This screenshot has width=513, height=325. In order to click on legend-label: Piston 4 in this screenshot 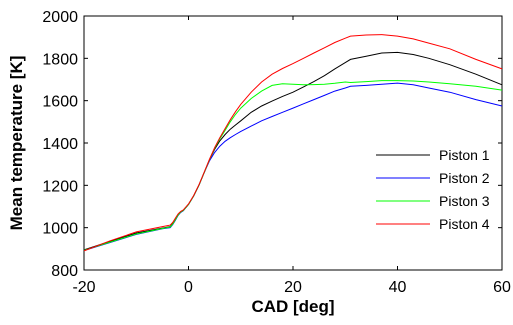, I will do `click(464, 224)`.